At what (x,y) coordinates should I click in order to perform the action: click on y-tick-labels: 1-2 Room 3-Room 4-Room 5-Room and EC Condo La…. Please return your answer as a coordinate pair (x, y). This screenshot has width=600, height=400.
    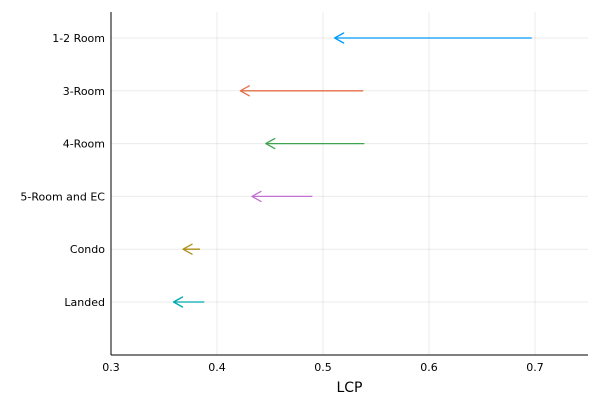
    Looking at the image, I should click on (62, 170).